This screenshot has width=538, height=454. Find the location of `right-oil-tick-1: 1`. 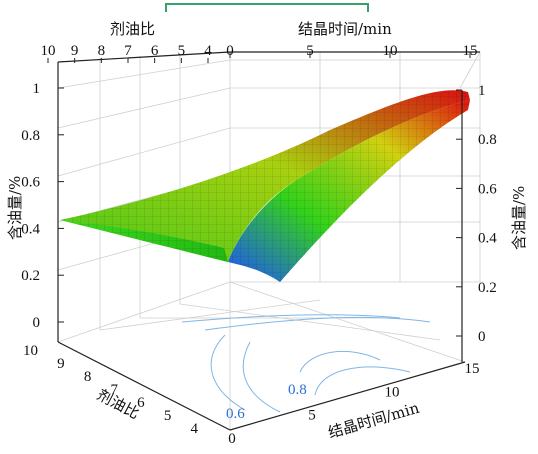

right-oil-tick-1: 1 is located at coordinates (482, 91).